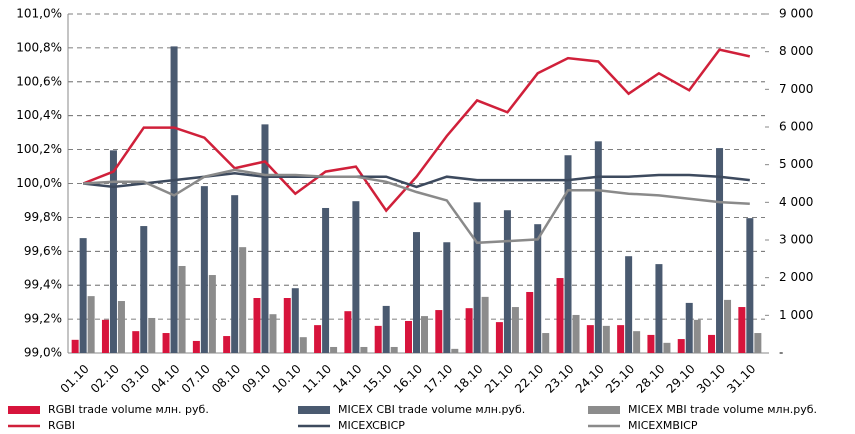  Describe the element at coordinates (741, 379) in the screenshot. I see `x-tick-label: 31.10` at that location.